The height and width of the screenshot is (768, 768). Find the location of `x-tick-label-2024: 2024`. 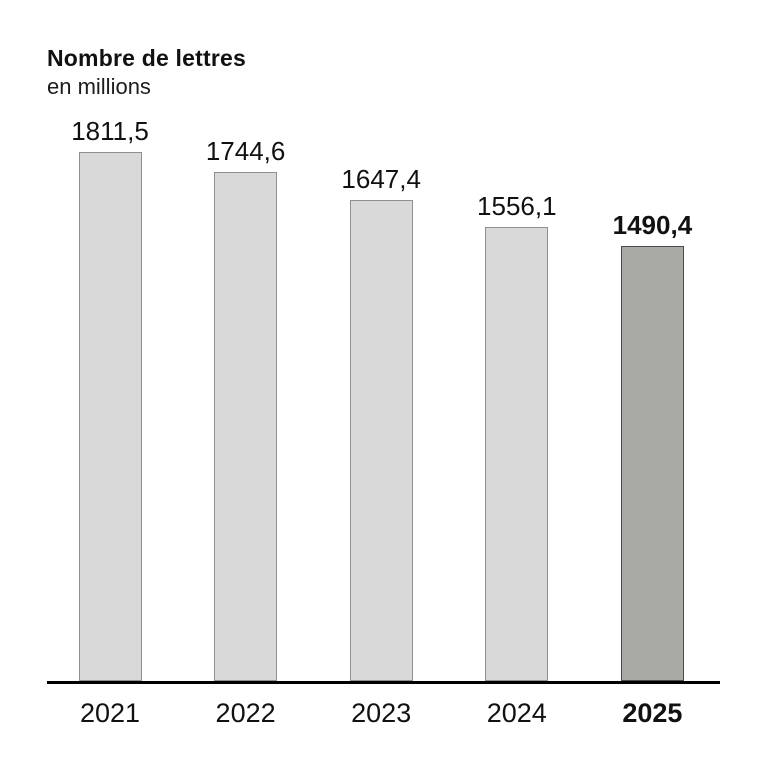

x-tick-label-2024: 2024 is located at coordinates (516, 713).